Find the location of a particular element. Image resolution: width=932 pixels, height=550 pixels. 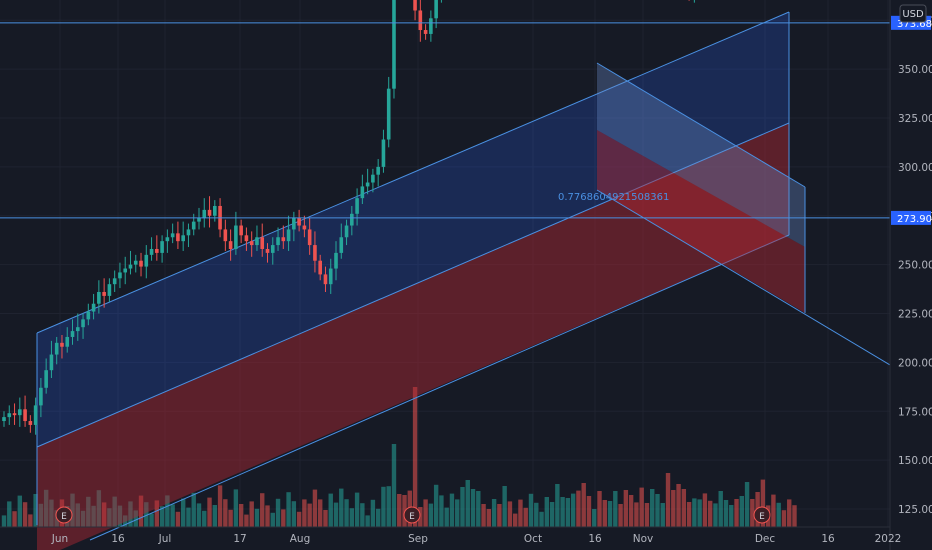

y-tick-label: 250.00 is located at coordinates (915, 266).